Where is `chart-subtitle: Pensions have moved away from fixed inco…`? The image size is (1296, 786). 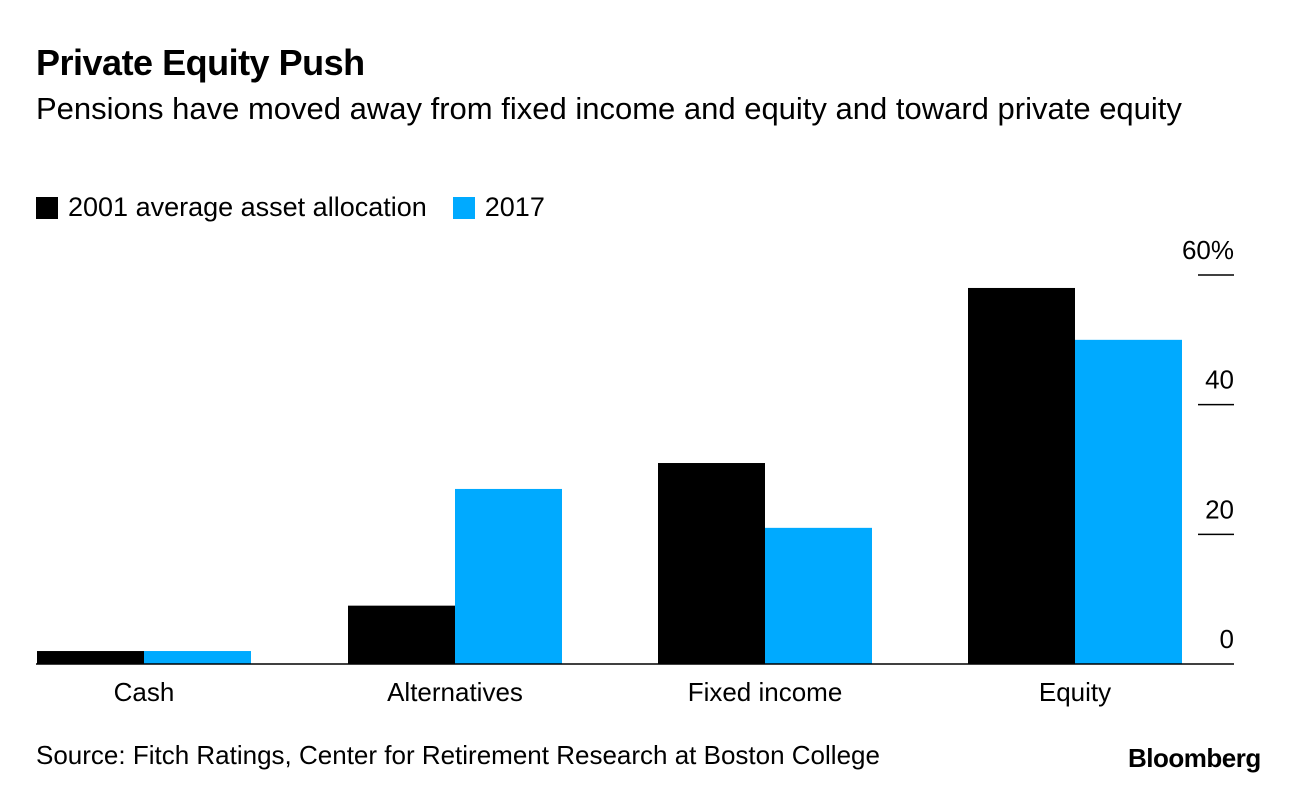
chart-subtitle: Pensions have moved away from fixed inco… is located at coordinates (609, 108).